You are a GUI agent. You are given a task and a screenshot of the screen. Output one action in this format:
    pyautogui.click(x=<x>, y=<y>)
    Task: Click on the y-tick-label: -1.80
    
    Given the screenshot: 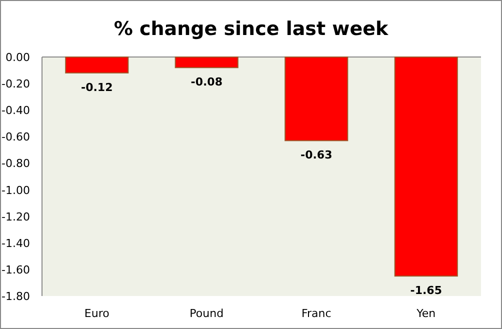 What is the action you would take?
    pyautogui.click(x=16, y=296)
    